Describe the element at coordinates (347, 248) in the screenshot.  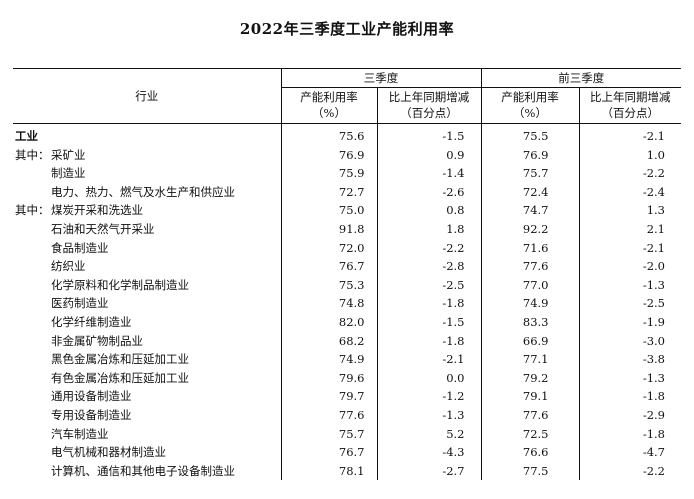
I see `table-row: 食品制造业 72.0 -2.2 71.6 -2.1` at that location.